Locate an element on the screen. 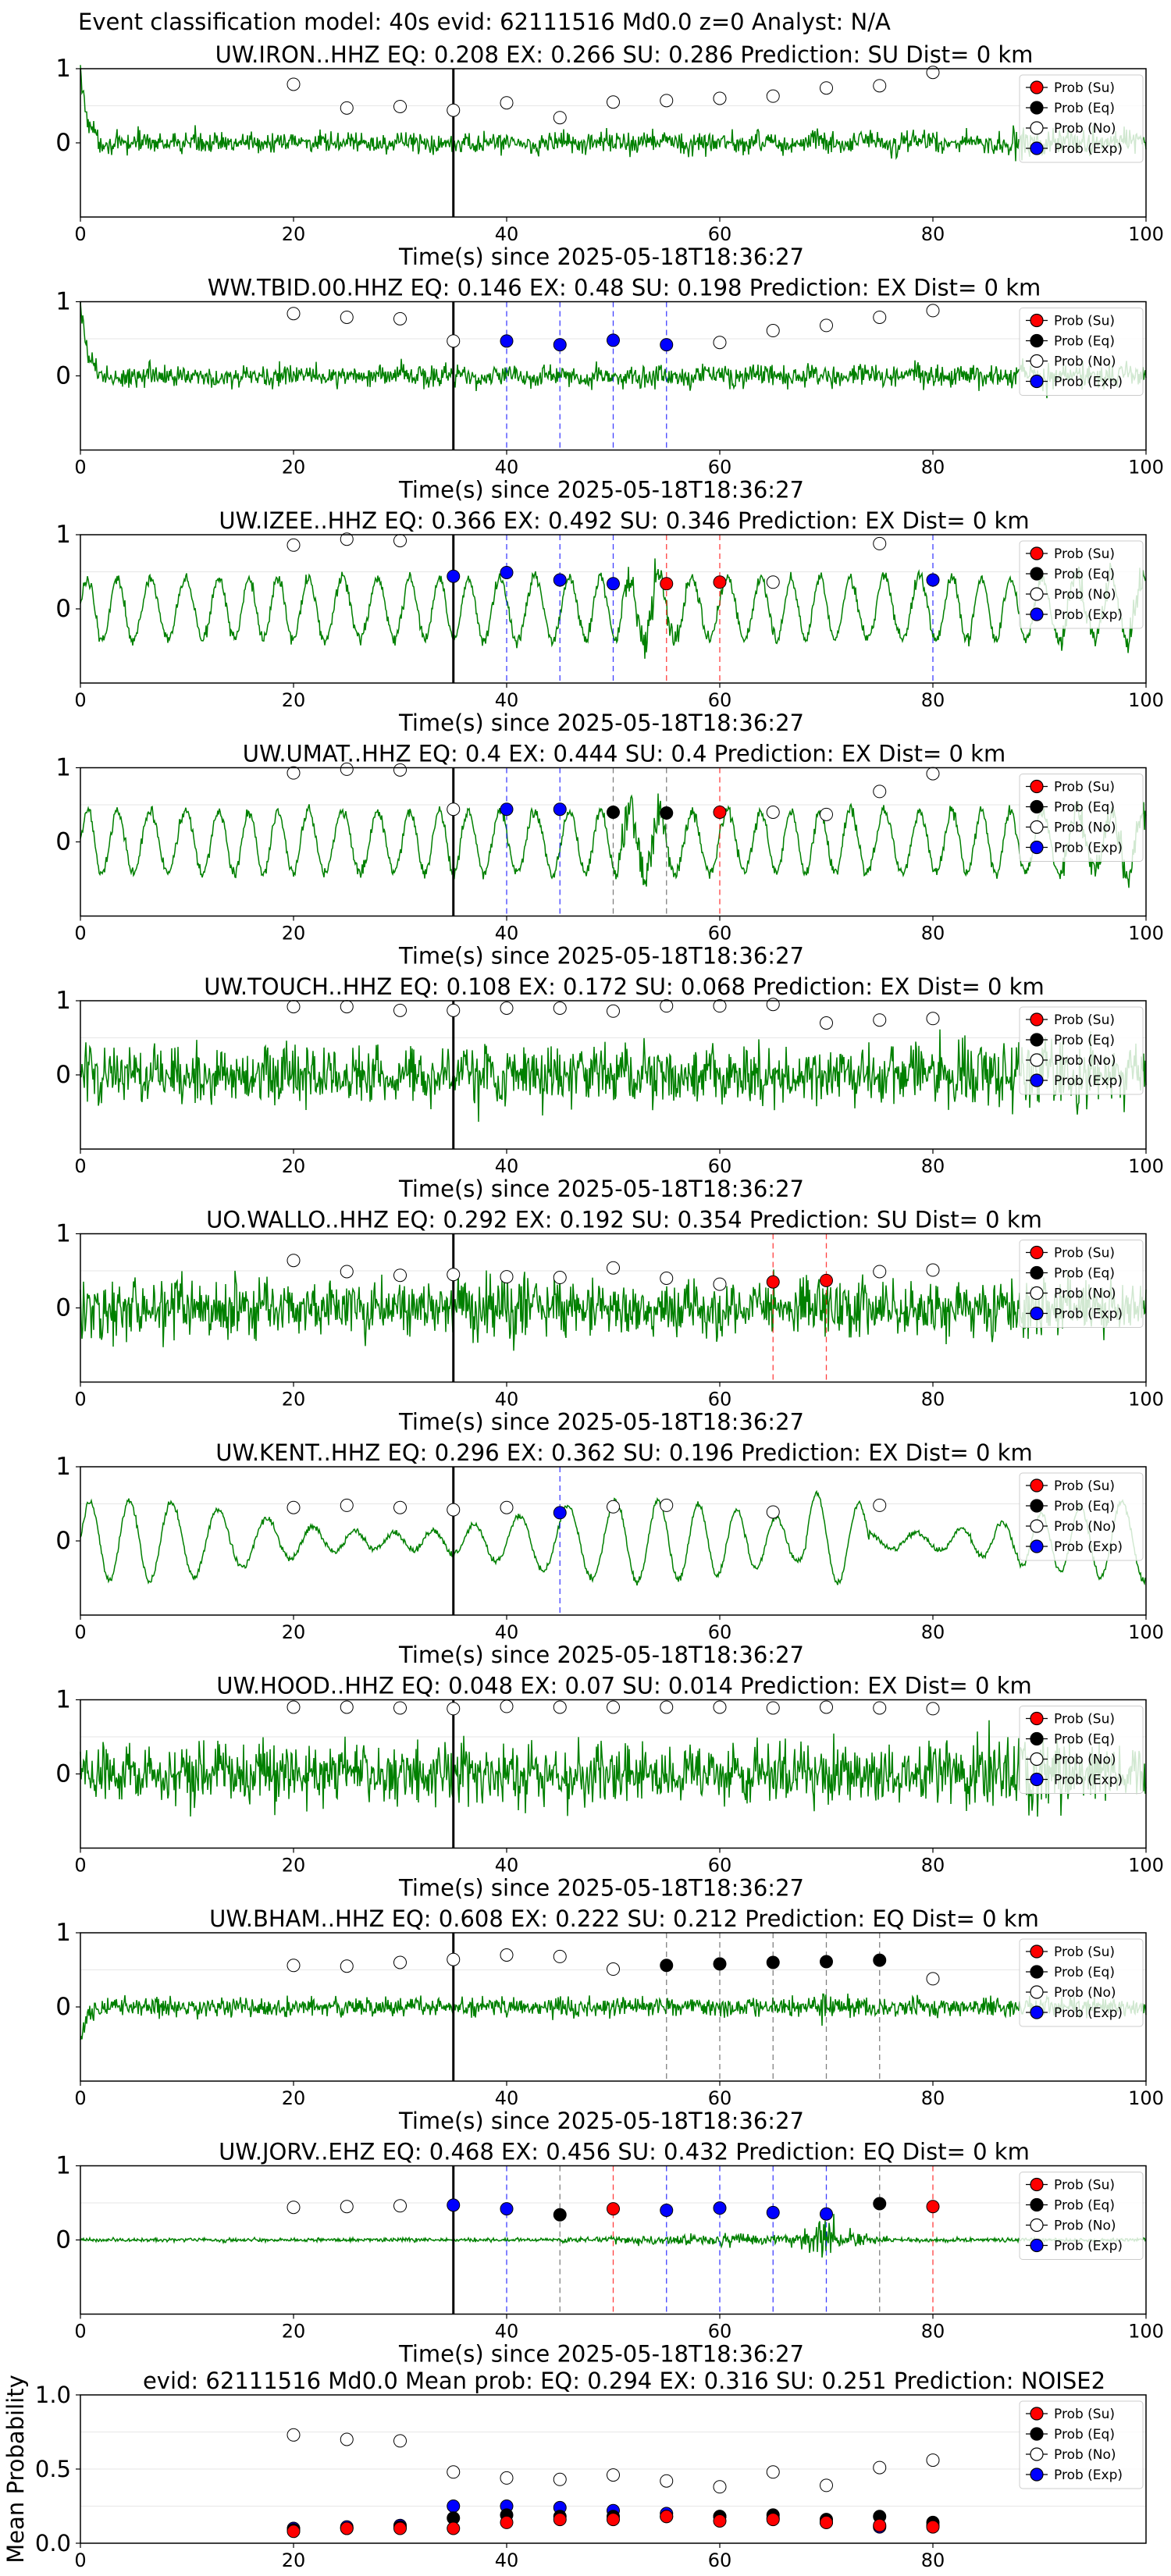  plot-area is located at coordinates (613, 1541).